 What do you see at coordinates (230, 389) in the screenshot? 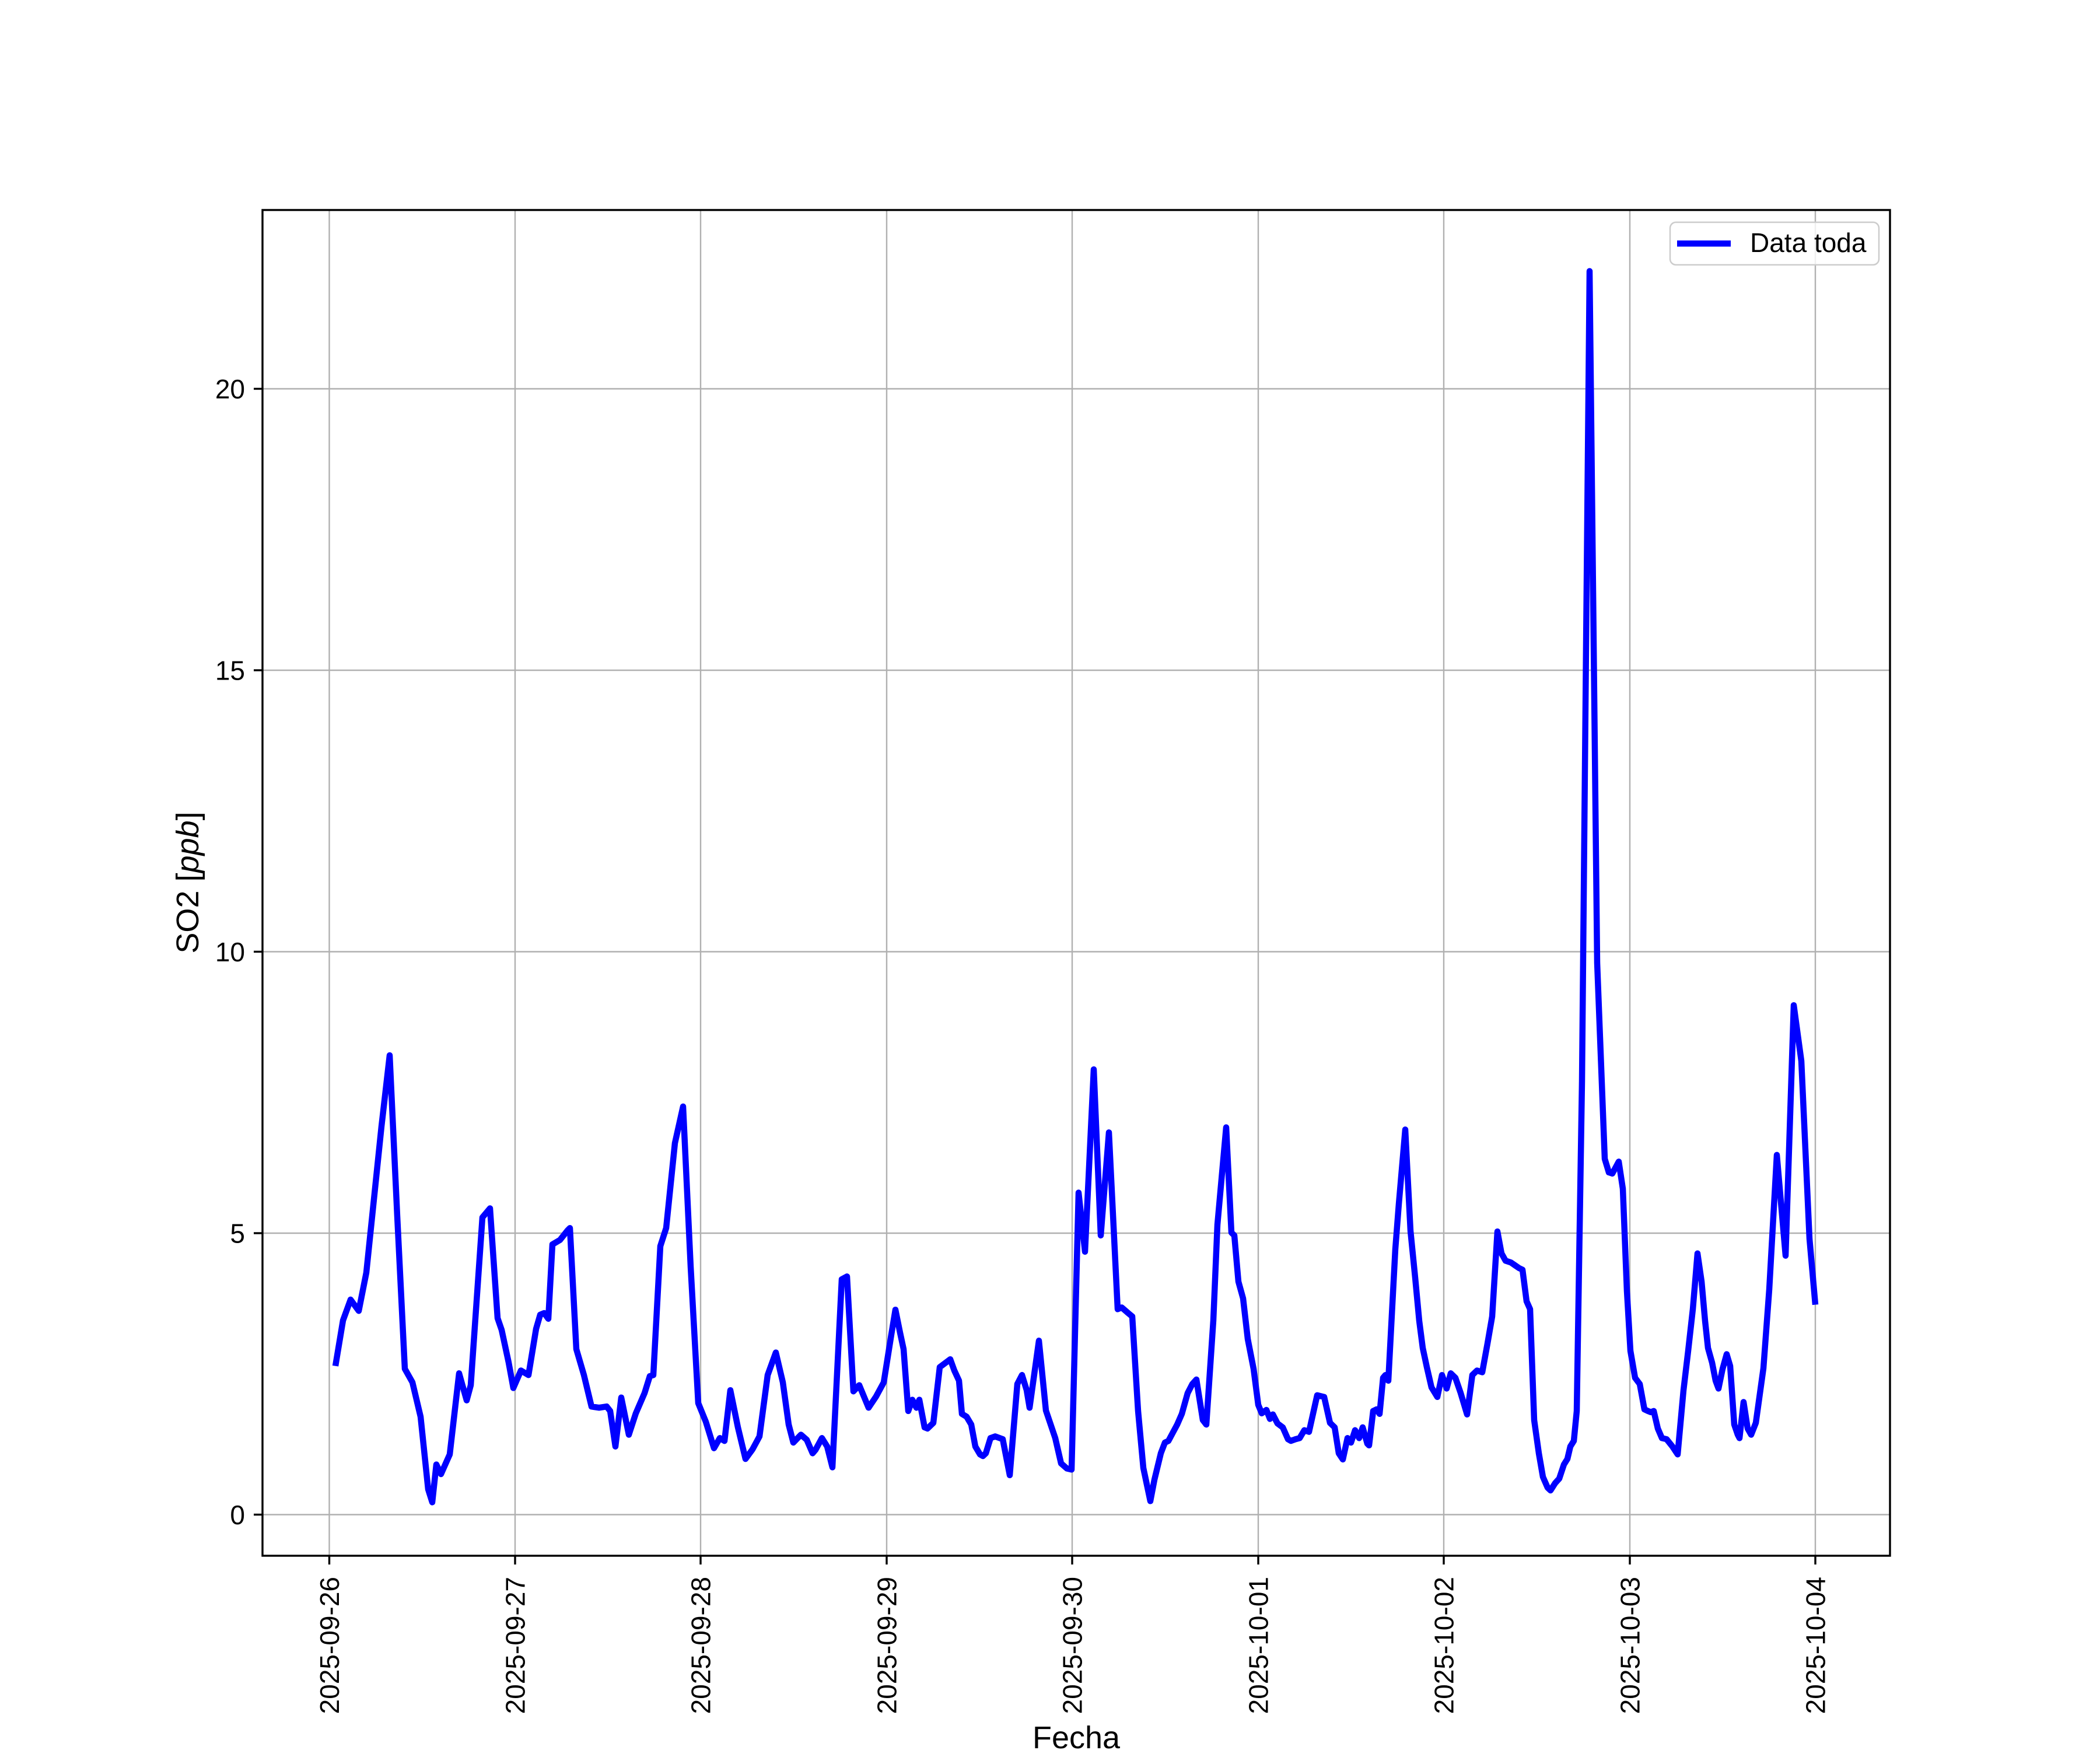
I see `svg-text: 20` at bounding box center [230, 389].